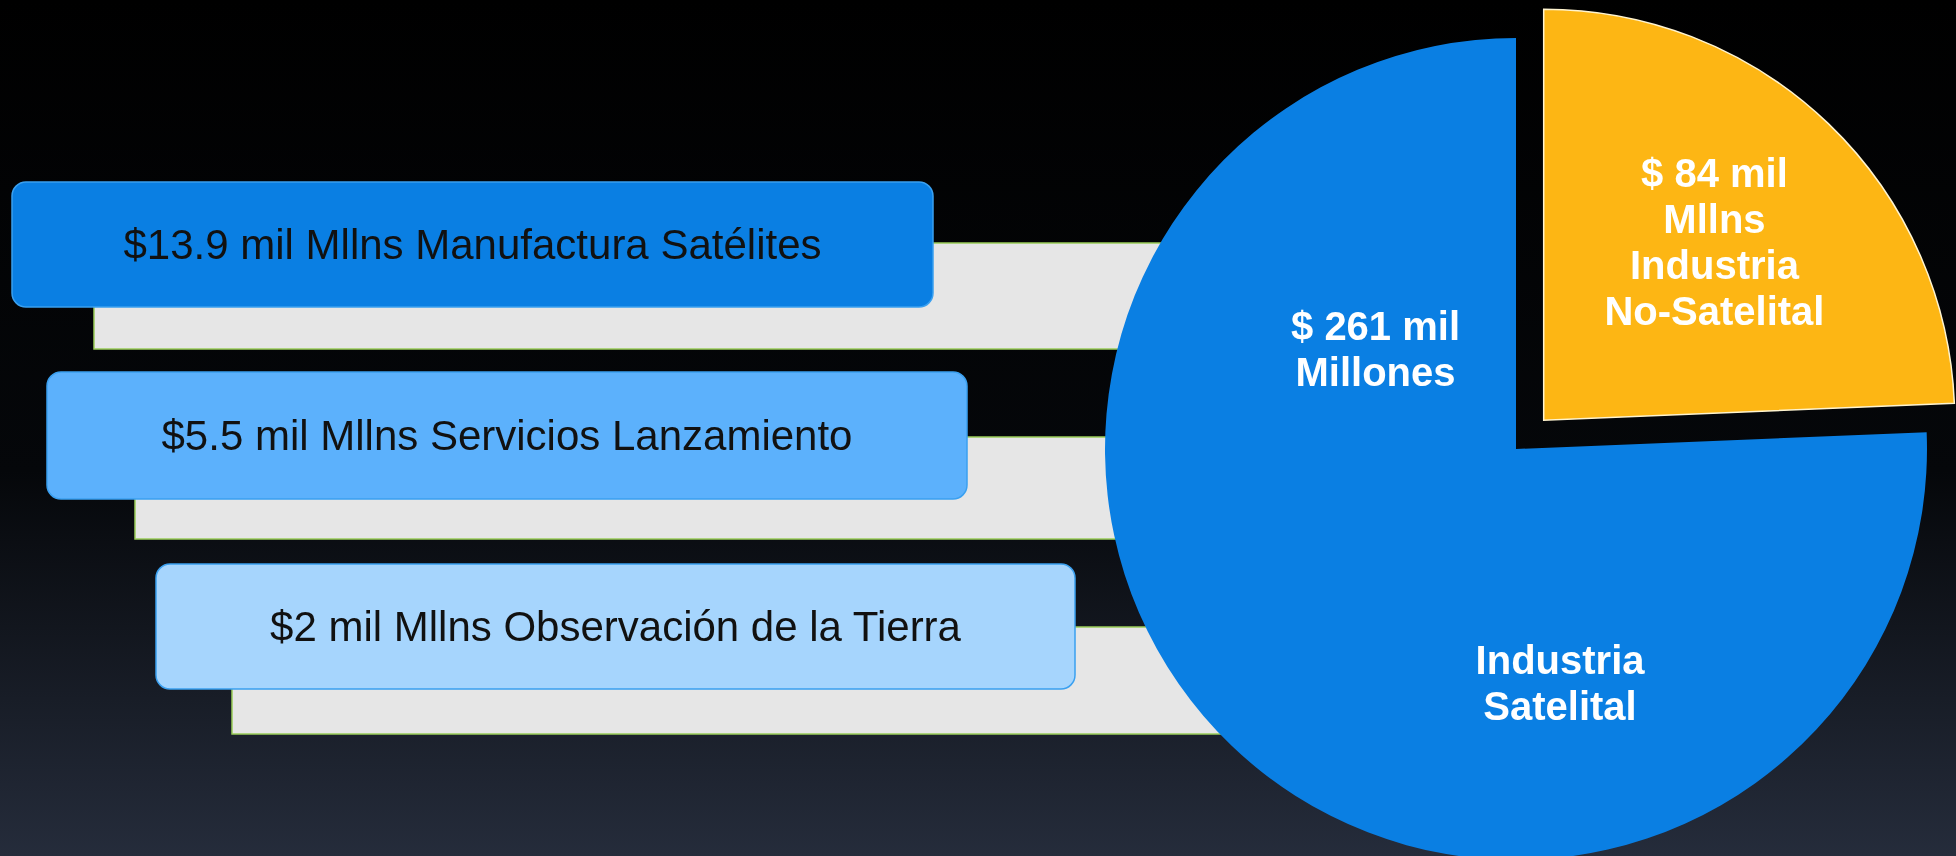  What do you see at coordinates (507, 435) in the screenshot?
I see `text: $5.5 mil Mllns Servicios Lanzamiento` at bounding box center [507, 435].